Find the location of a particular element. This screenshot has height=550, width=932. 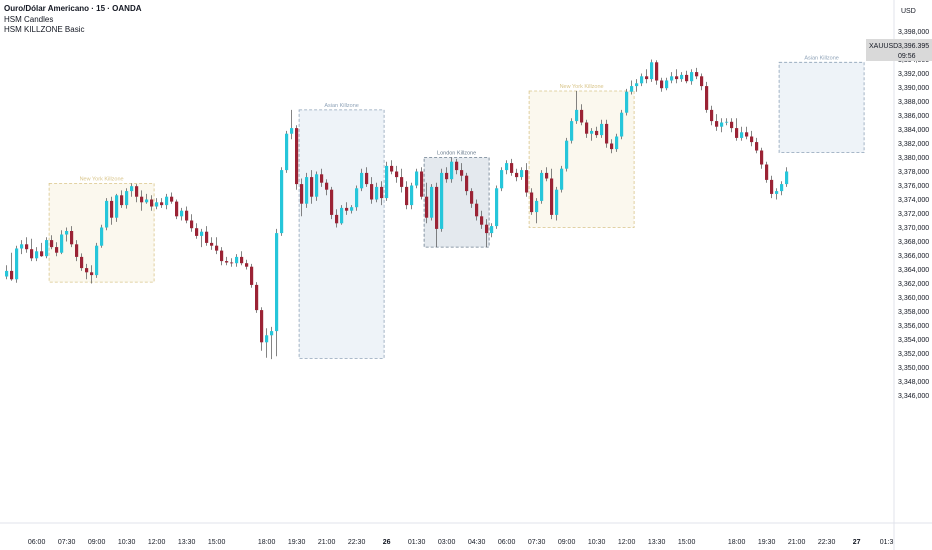

indicator-hsm-candles: HSM Candles is located at coordinates (29, 19).